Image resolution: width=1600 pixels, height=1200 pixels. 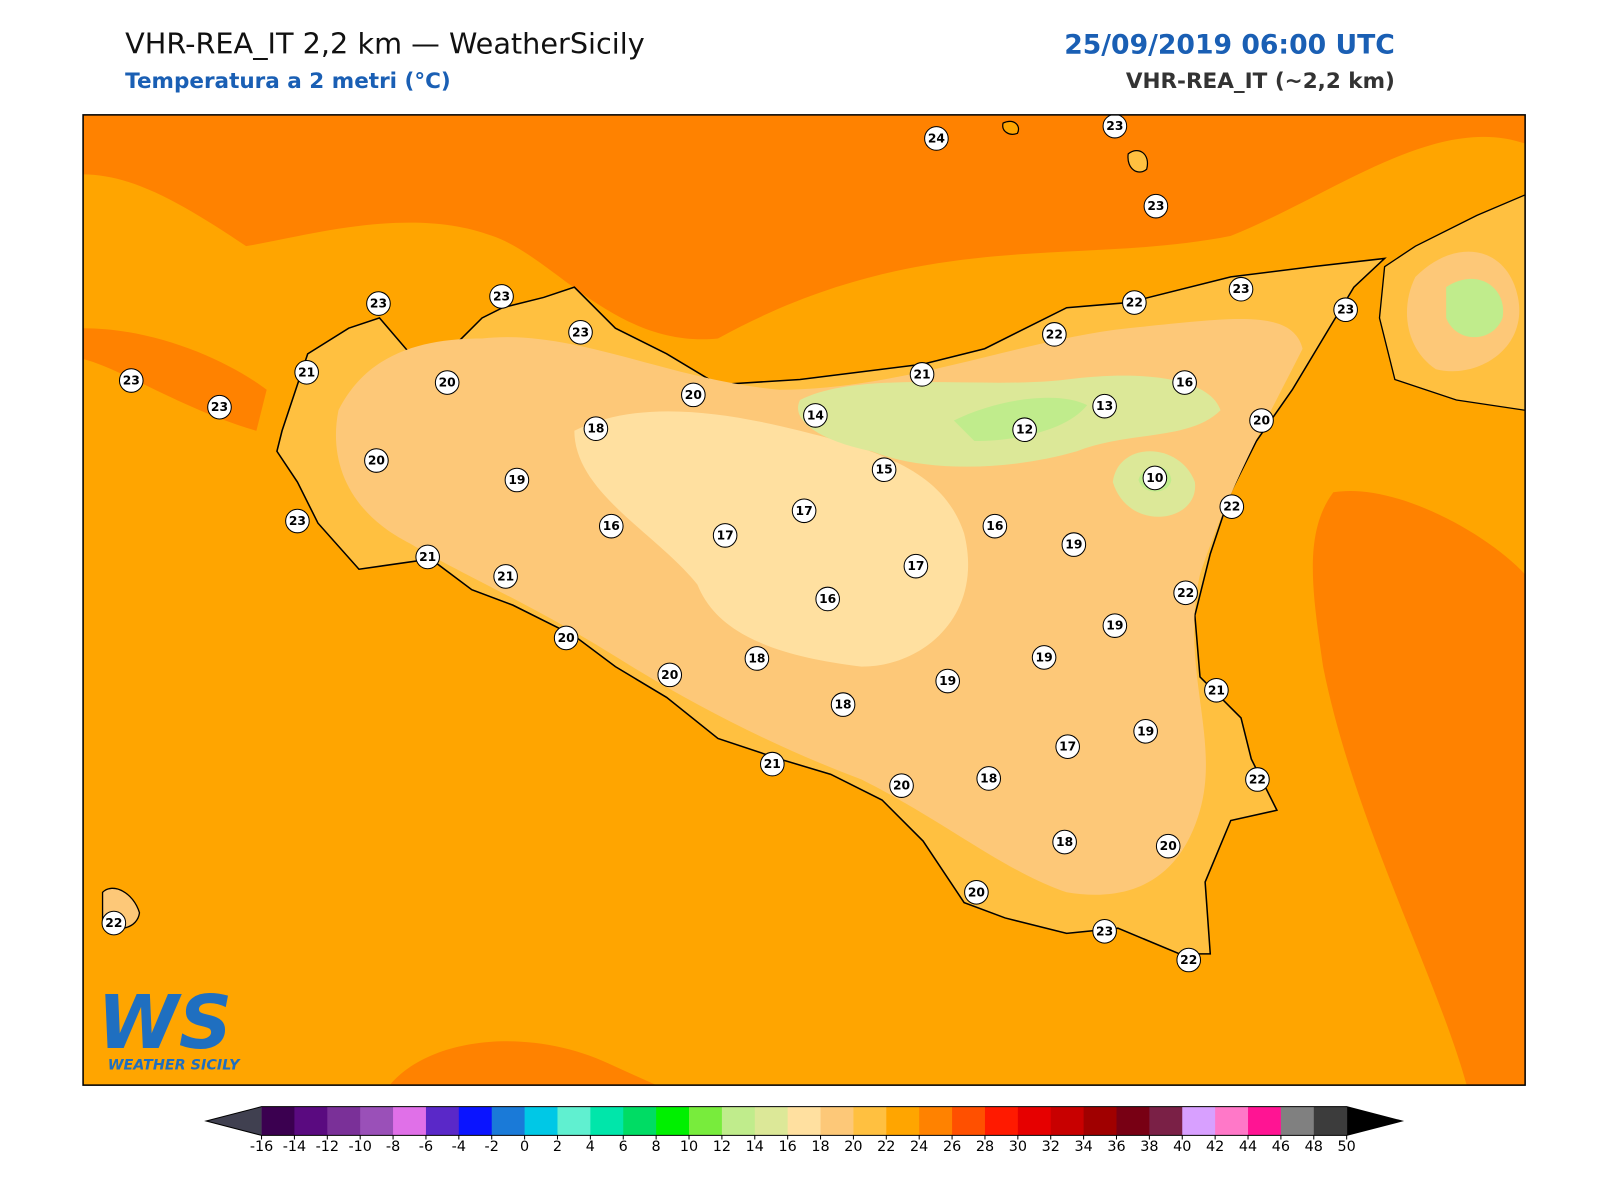 I want to click on colorbar-tick-label: 14, so click(x=755, y=1147).